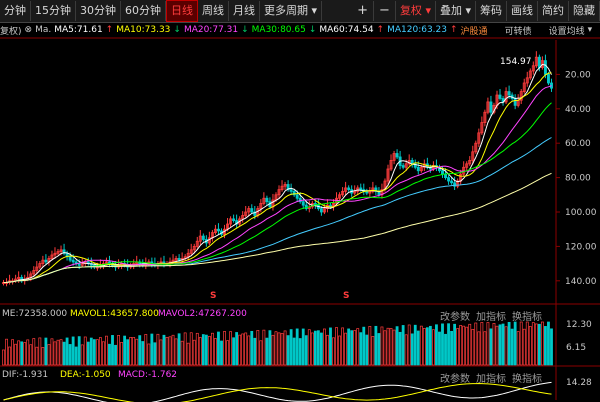 Image resolution: width=600 pixels, height=402 pixels. What do you see at coordinates (385, 11) in the screenshot?
I see `zoom-out-button: −` at bounding box center [385, 11].